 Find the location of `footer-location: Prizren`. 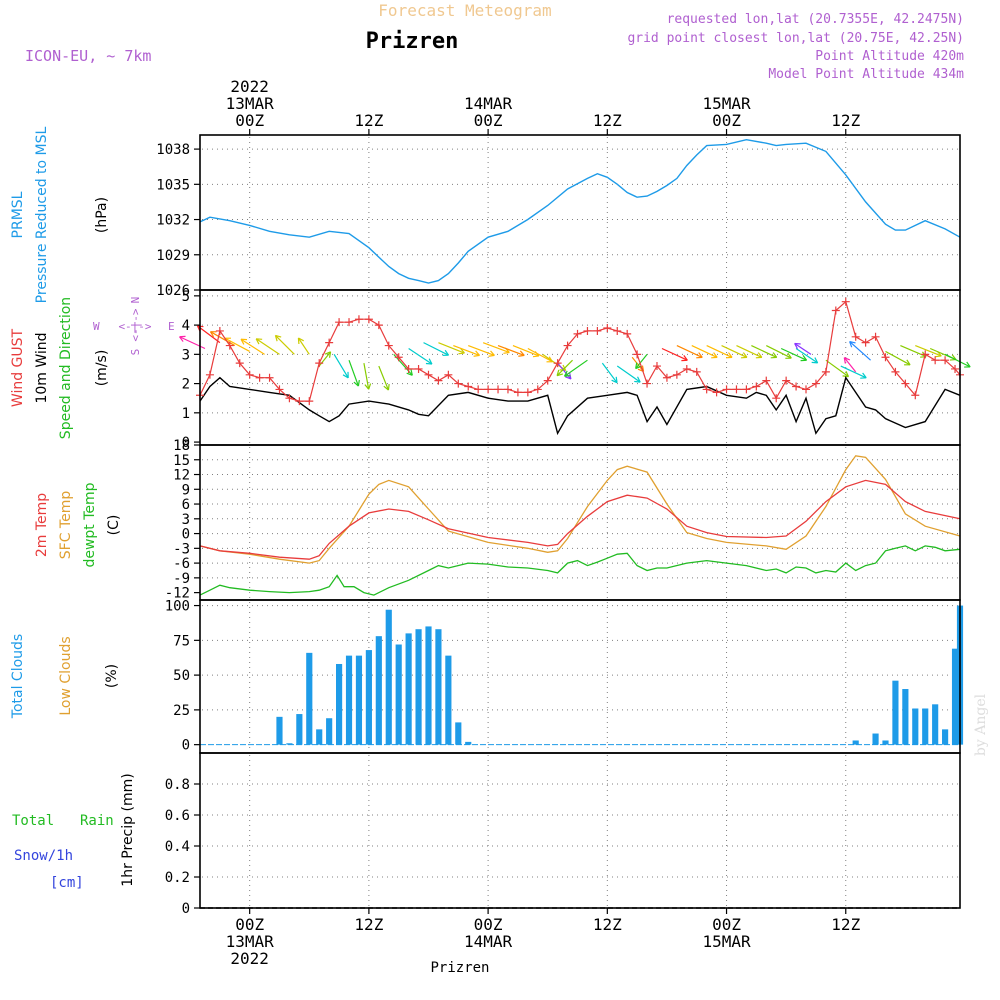

footer-location: Prizren is located at coordinates (459, 968).